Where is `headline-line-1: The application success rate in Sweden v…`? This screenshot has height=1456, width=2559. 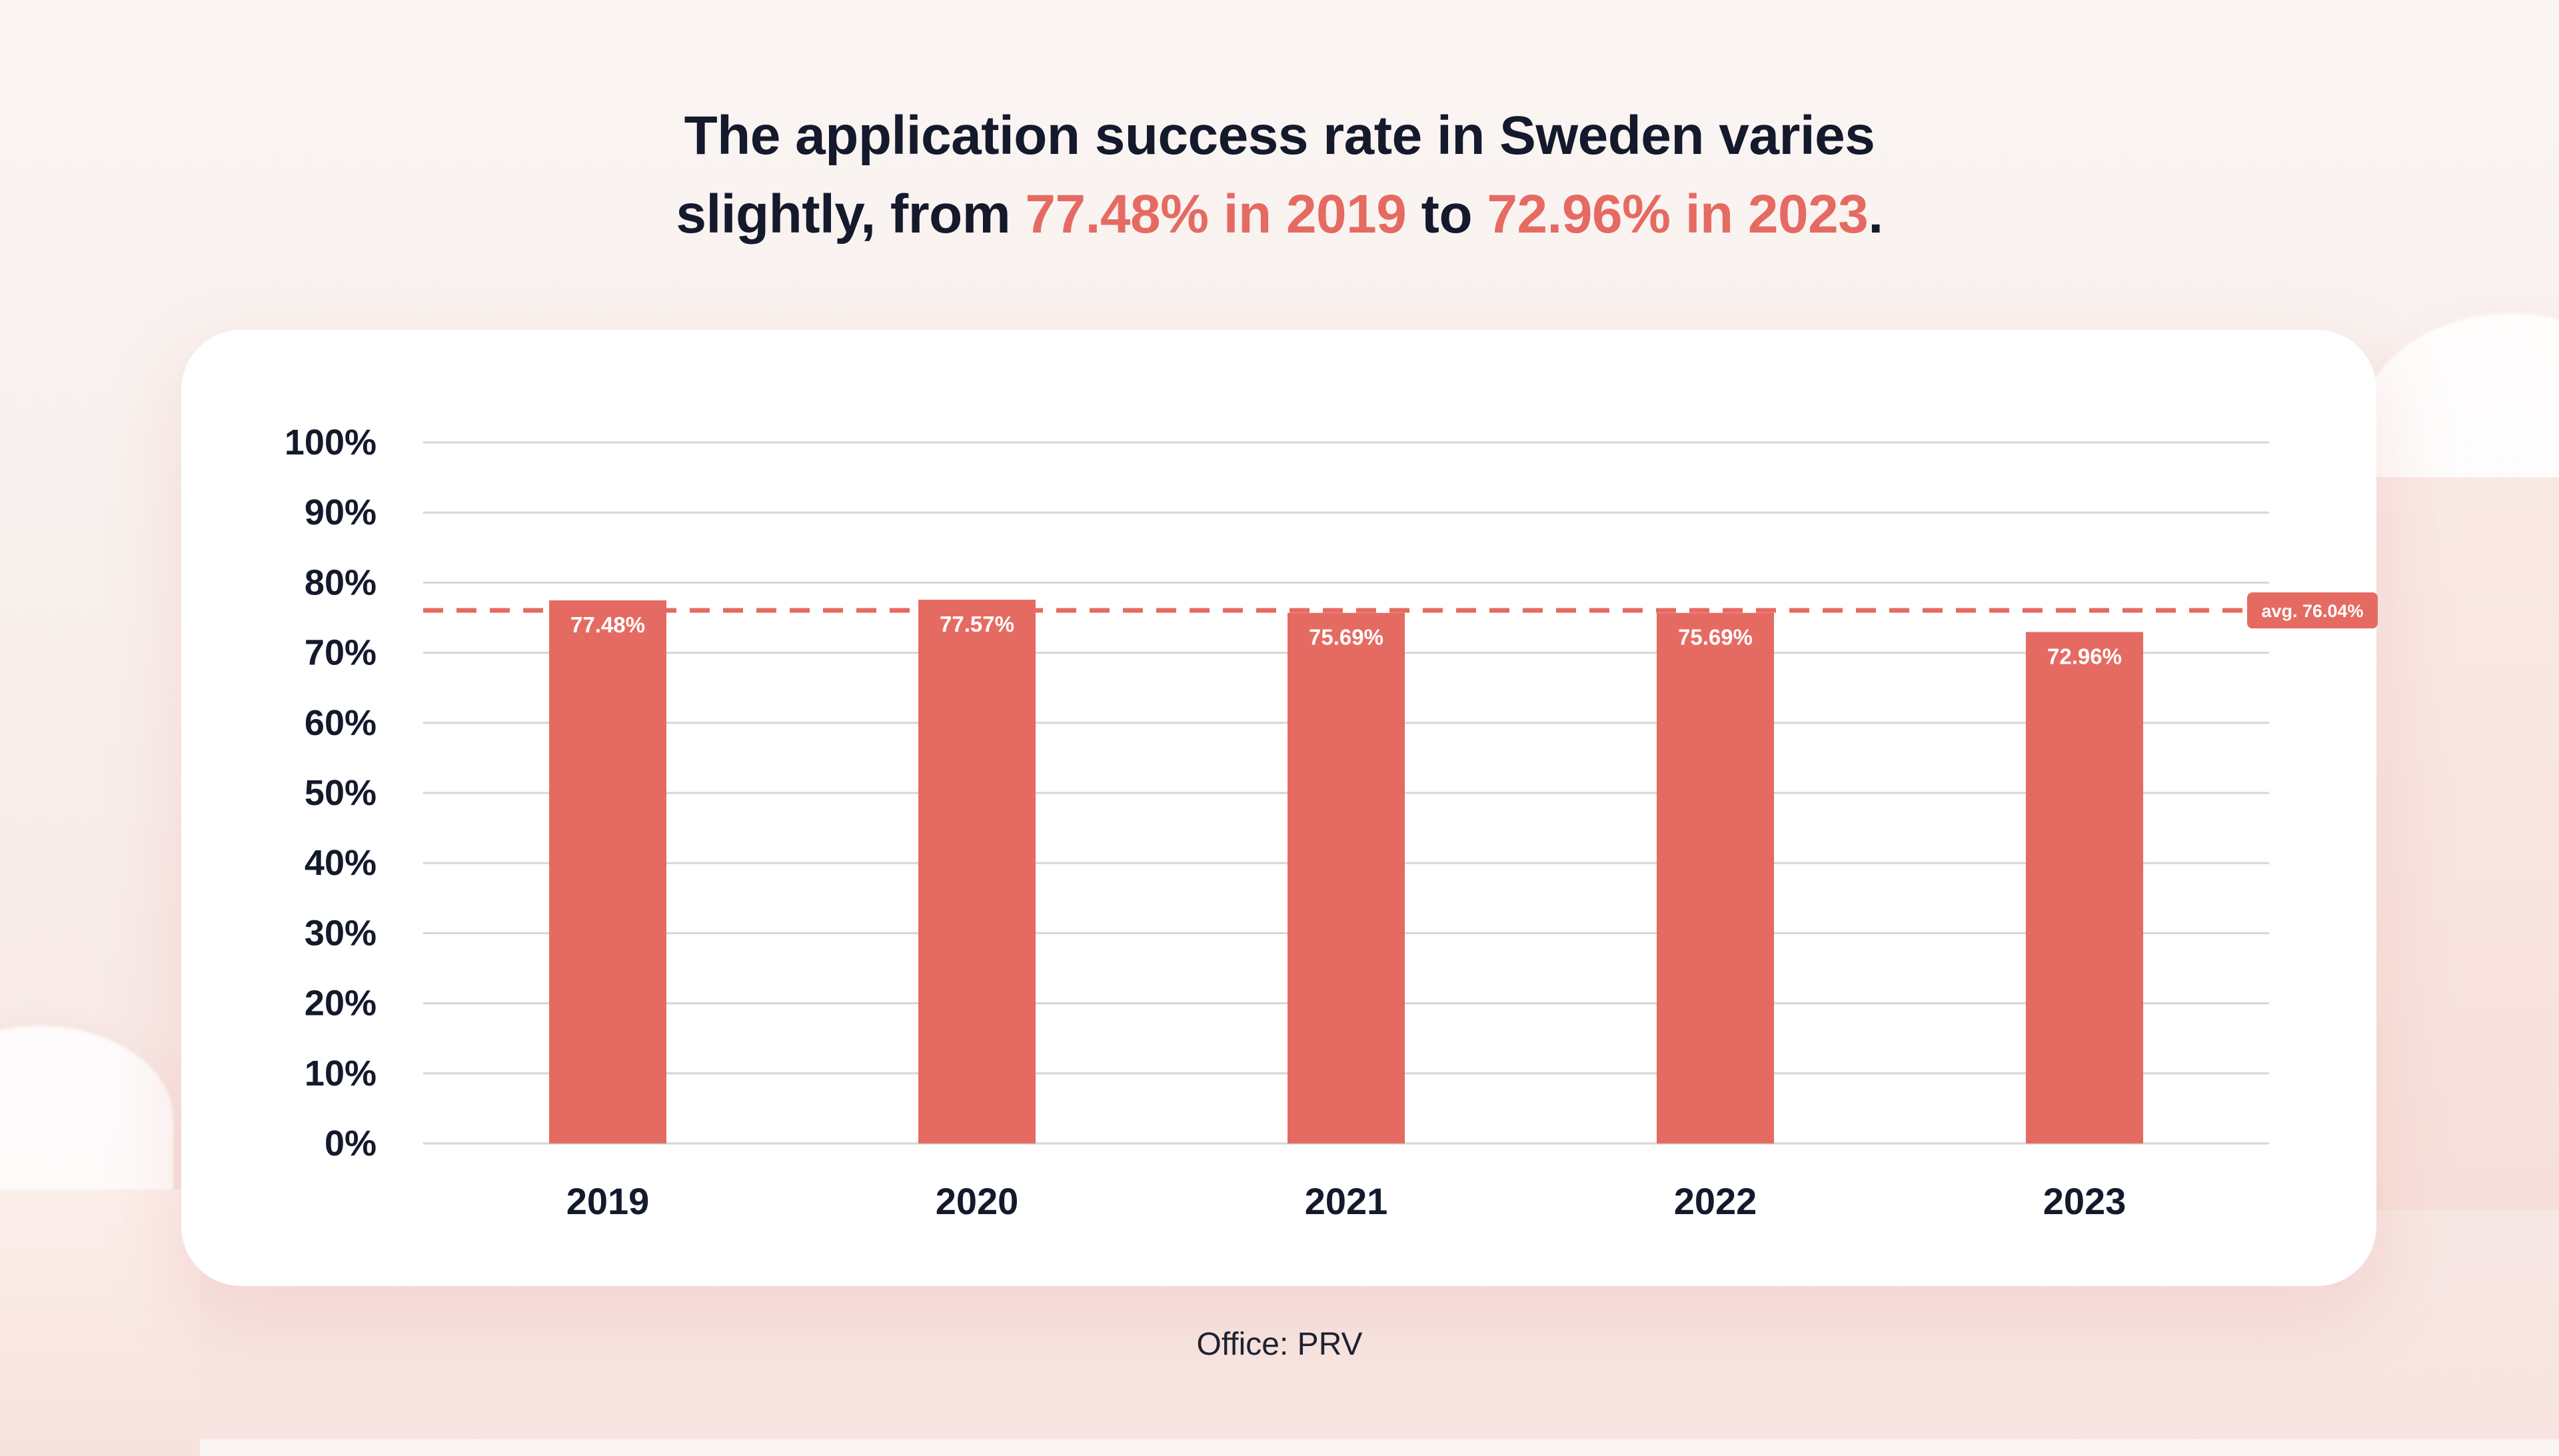 headline-line-1: The application success rate in Sweden v… is located at coordinates (1279, 135).